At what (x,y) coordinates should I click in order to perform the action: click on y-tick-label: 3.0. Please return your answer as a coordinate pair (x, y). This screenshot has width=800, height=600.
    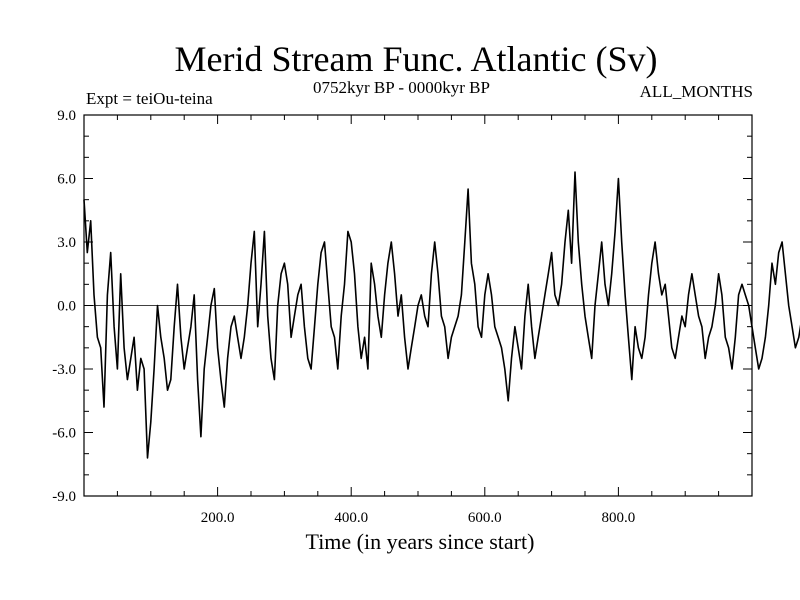
    Looking at the image, I should click on (66, 243).